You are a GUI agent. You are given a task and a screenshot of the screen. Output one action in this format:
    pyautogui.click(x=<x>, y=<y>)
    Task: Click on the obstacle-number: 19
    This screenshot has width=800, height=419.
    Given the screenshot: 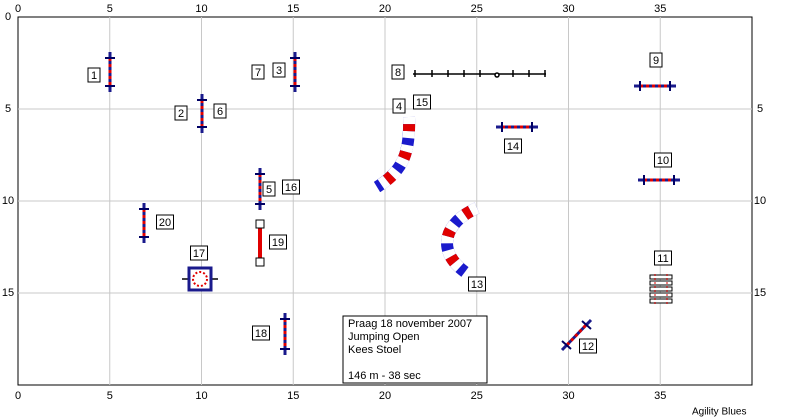 What is the action you would take?
    pyautogui.click(x=278, y=243)
    